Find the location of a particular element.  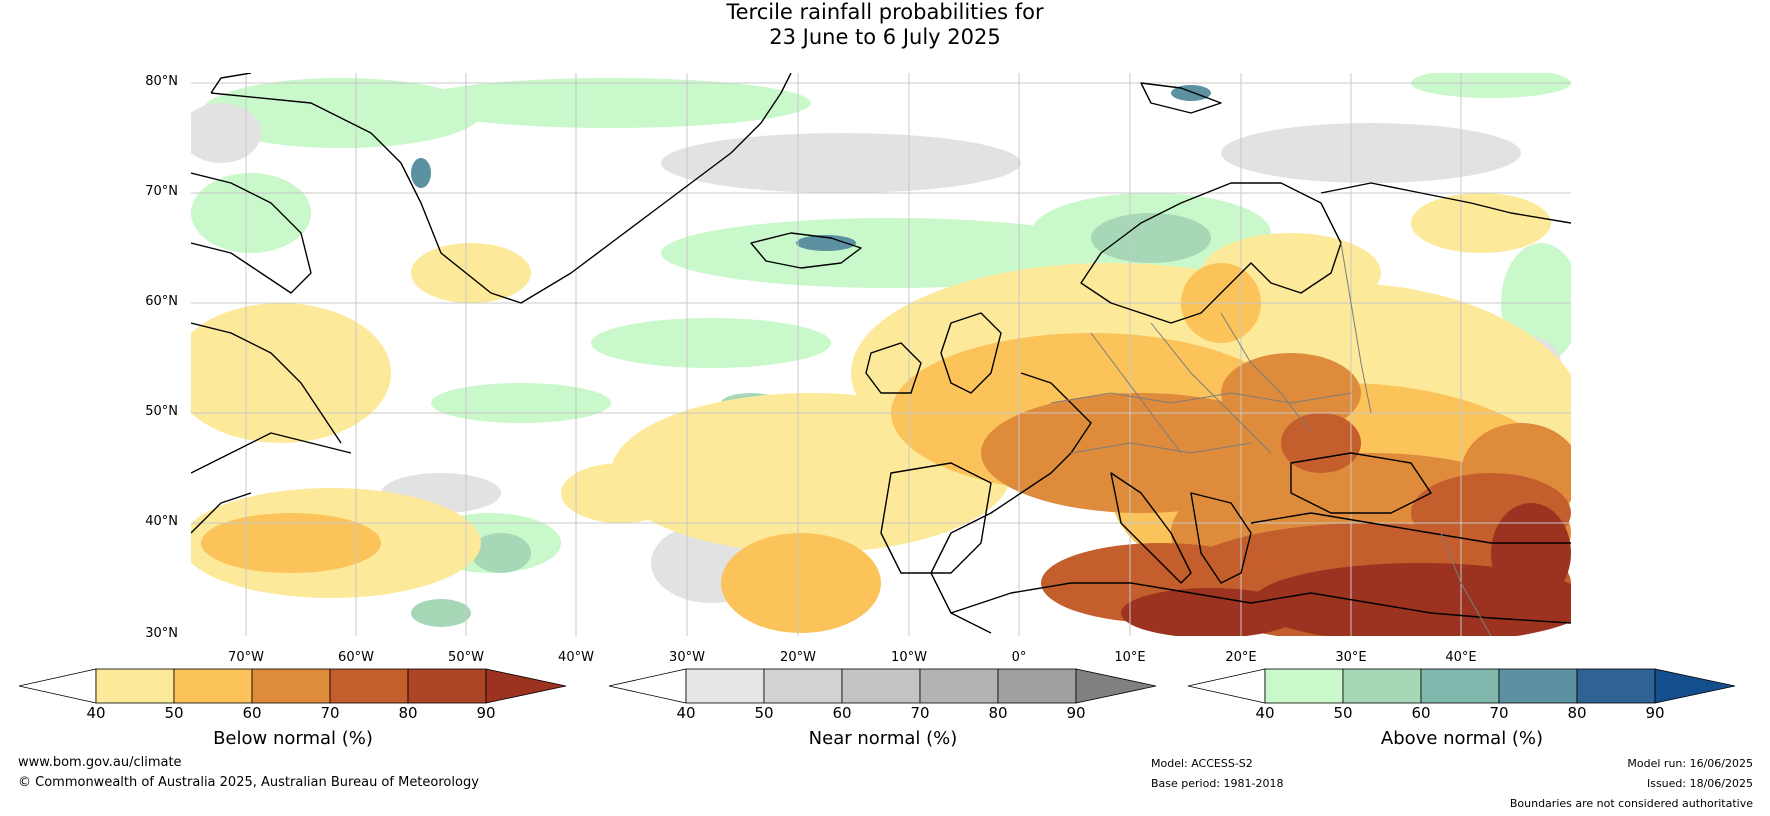

colorbar-near-normal is located at coordinates (882, 686).